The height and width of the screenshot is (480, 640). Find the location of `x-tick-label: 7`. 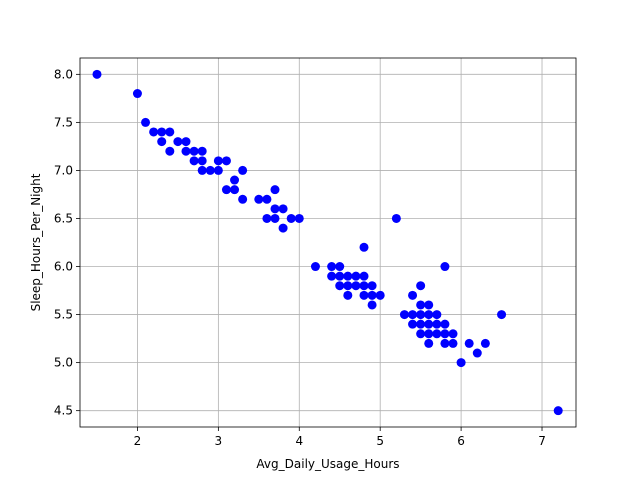

x-tick-label: 7 is located at coordinates (542, 441).